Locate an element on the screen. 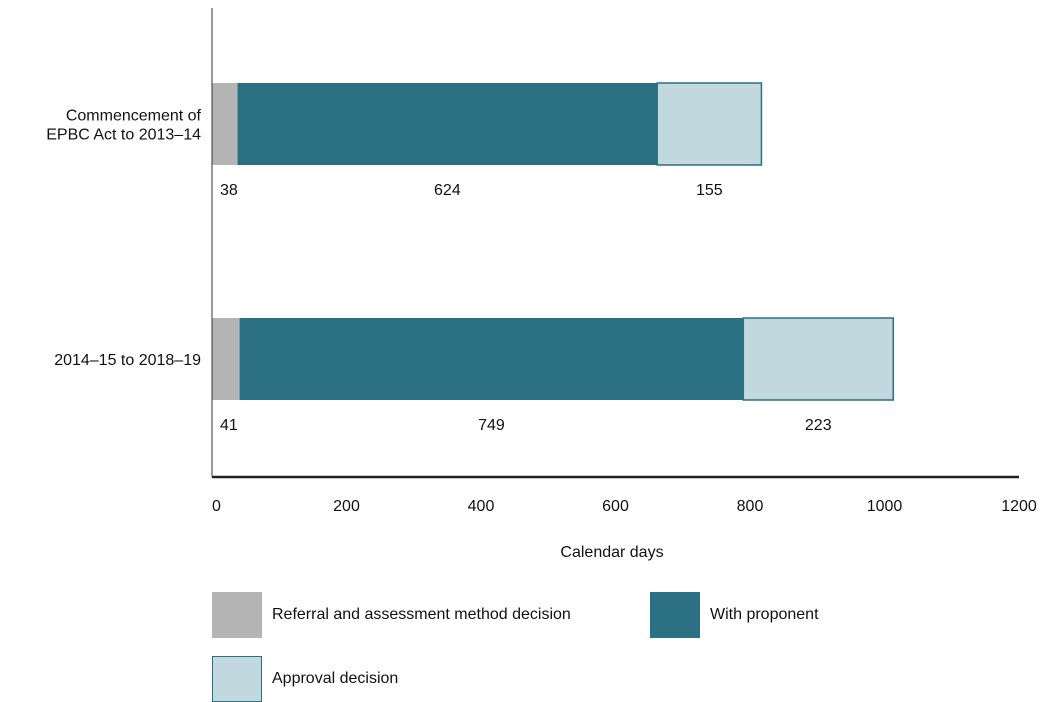  data-label-with-proponent-1: 624 is located at coordinates (447, 190).